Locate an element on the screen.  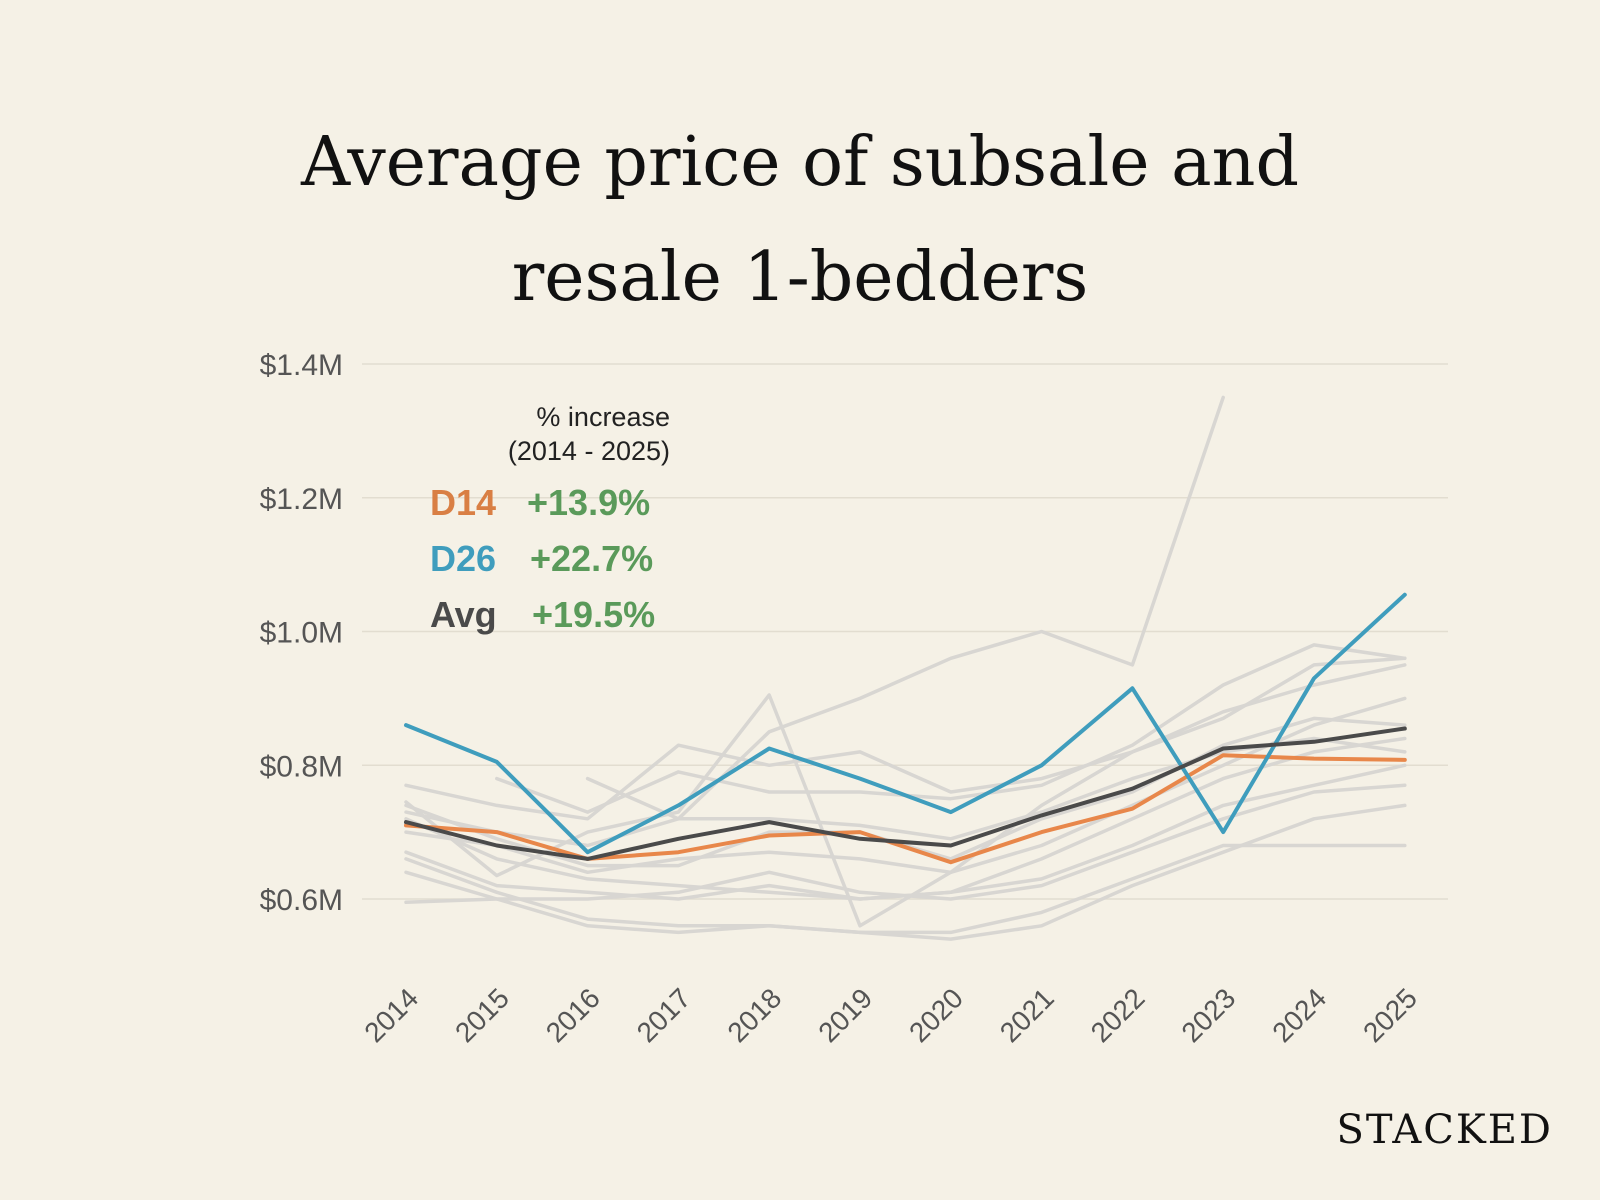
y-tick-label: $1.2M is located at coordinates (301, 499).